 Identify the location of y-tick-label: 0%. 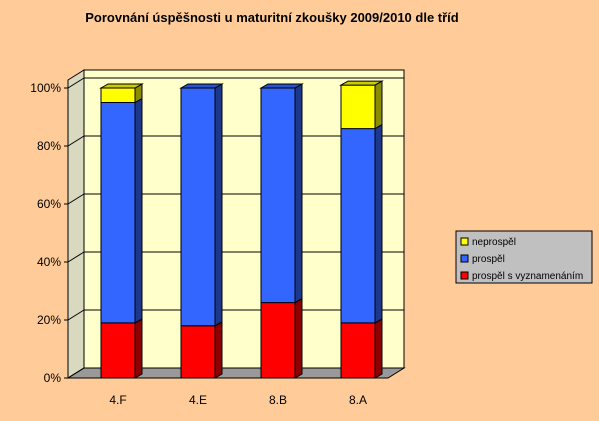
(53, 378).